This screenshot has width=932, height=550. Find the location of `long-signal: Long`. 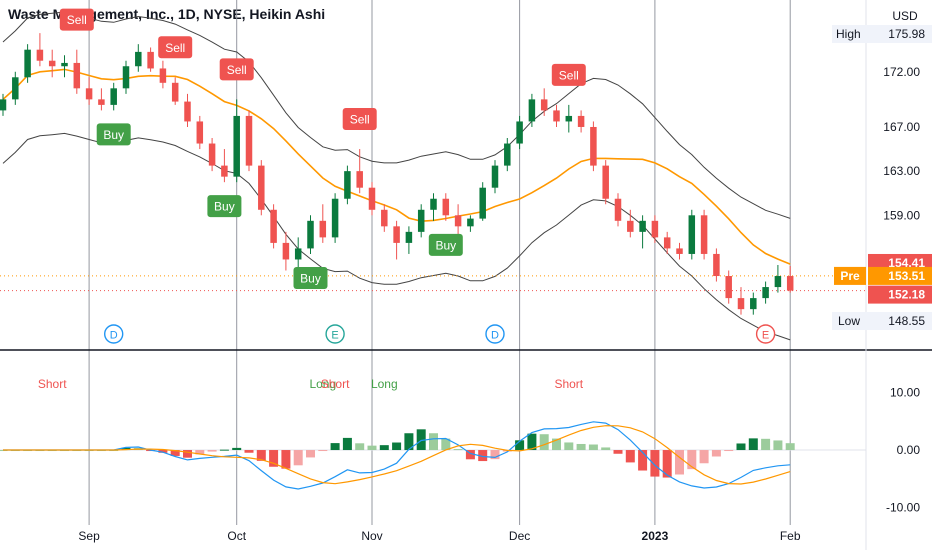

long-signal: Long is located at coordinates (322, 384).